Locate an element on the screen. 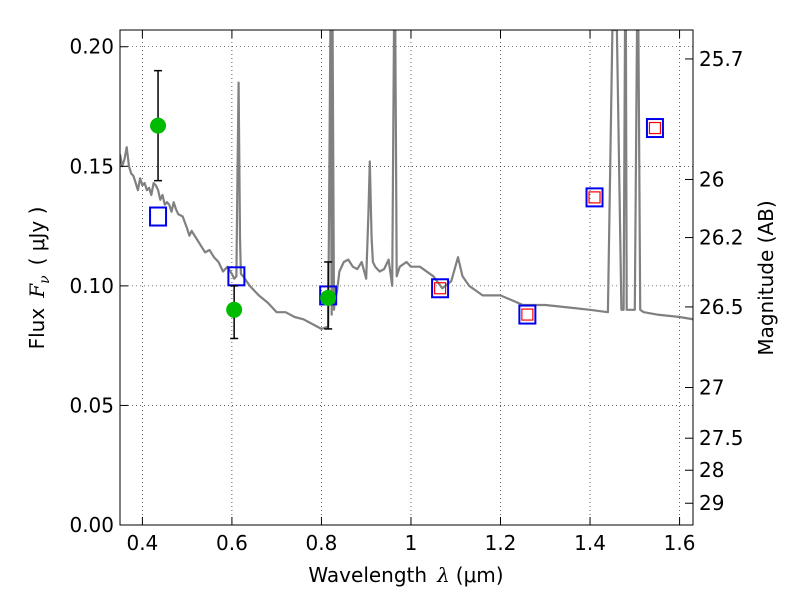  x-tick-label: 0.6 is located at coordinates (232, 543).